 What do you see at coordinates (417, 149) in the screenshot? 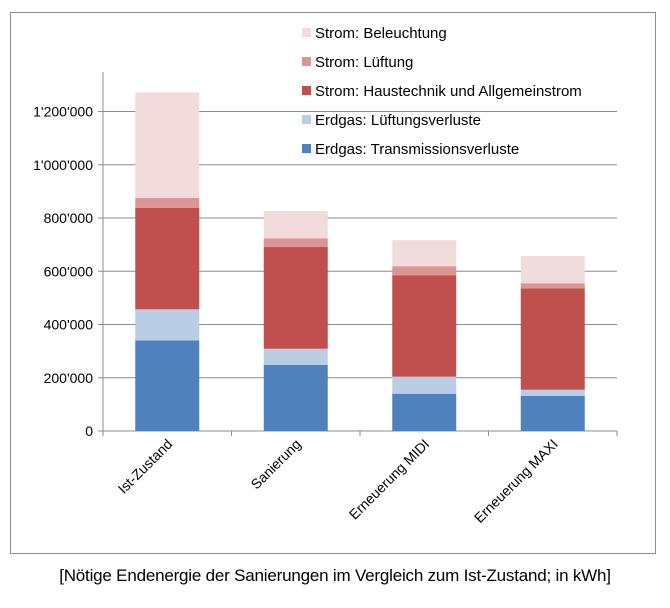
I see `legend-label: Erdgas: Transmissionsverluste` at bounding box center [417, 149].